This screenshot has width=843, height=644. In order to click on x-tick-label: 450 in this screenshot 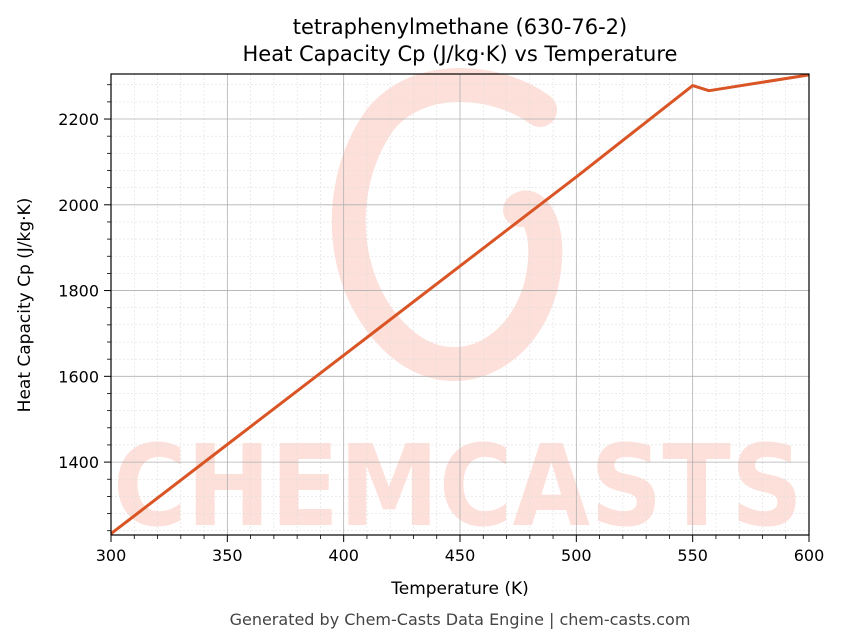, I will do `click(460, 555)`.